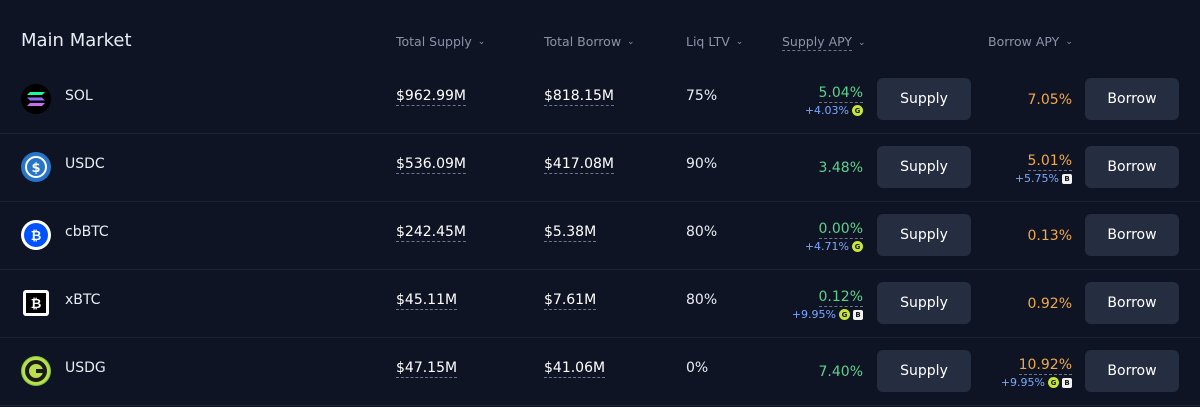 The width and height of the screenshot is (1200, 407). What do you see at coordinates (840, 168) in the screenshot?
I see `supply-apy: 3.48%` at bounding box center [840, 168].